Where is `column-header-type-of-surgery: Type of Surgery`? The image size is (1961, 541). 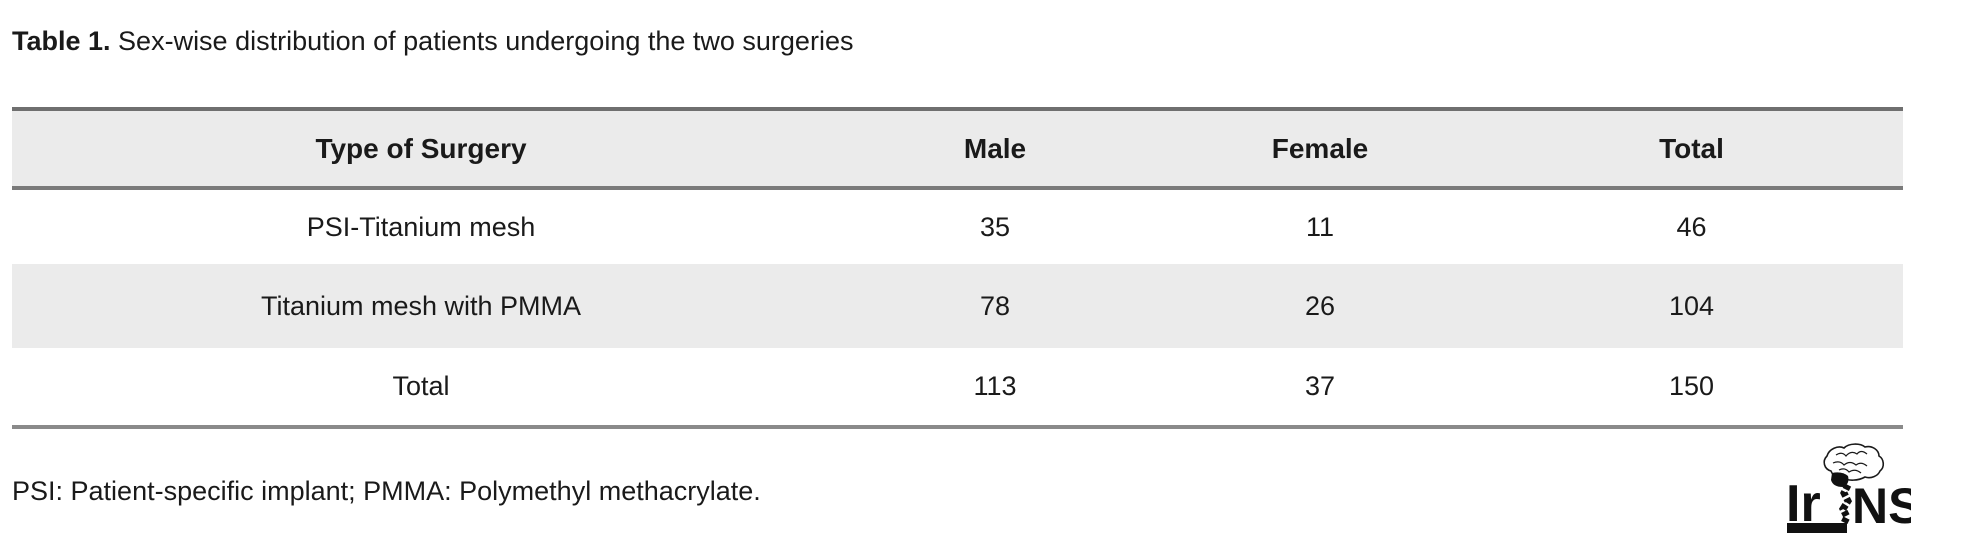 column-header-type-of-surgery: Type of Surgery is located at coordinates (421, 148).